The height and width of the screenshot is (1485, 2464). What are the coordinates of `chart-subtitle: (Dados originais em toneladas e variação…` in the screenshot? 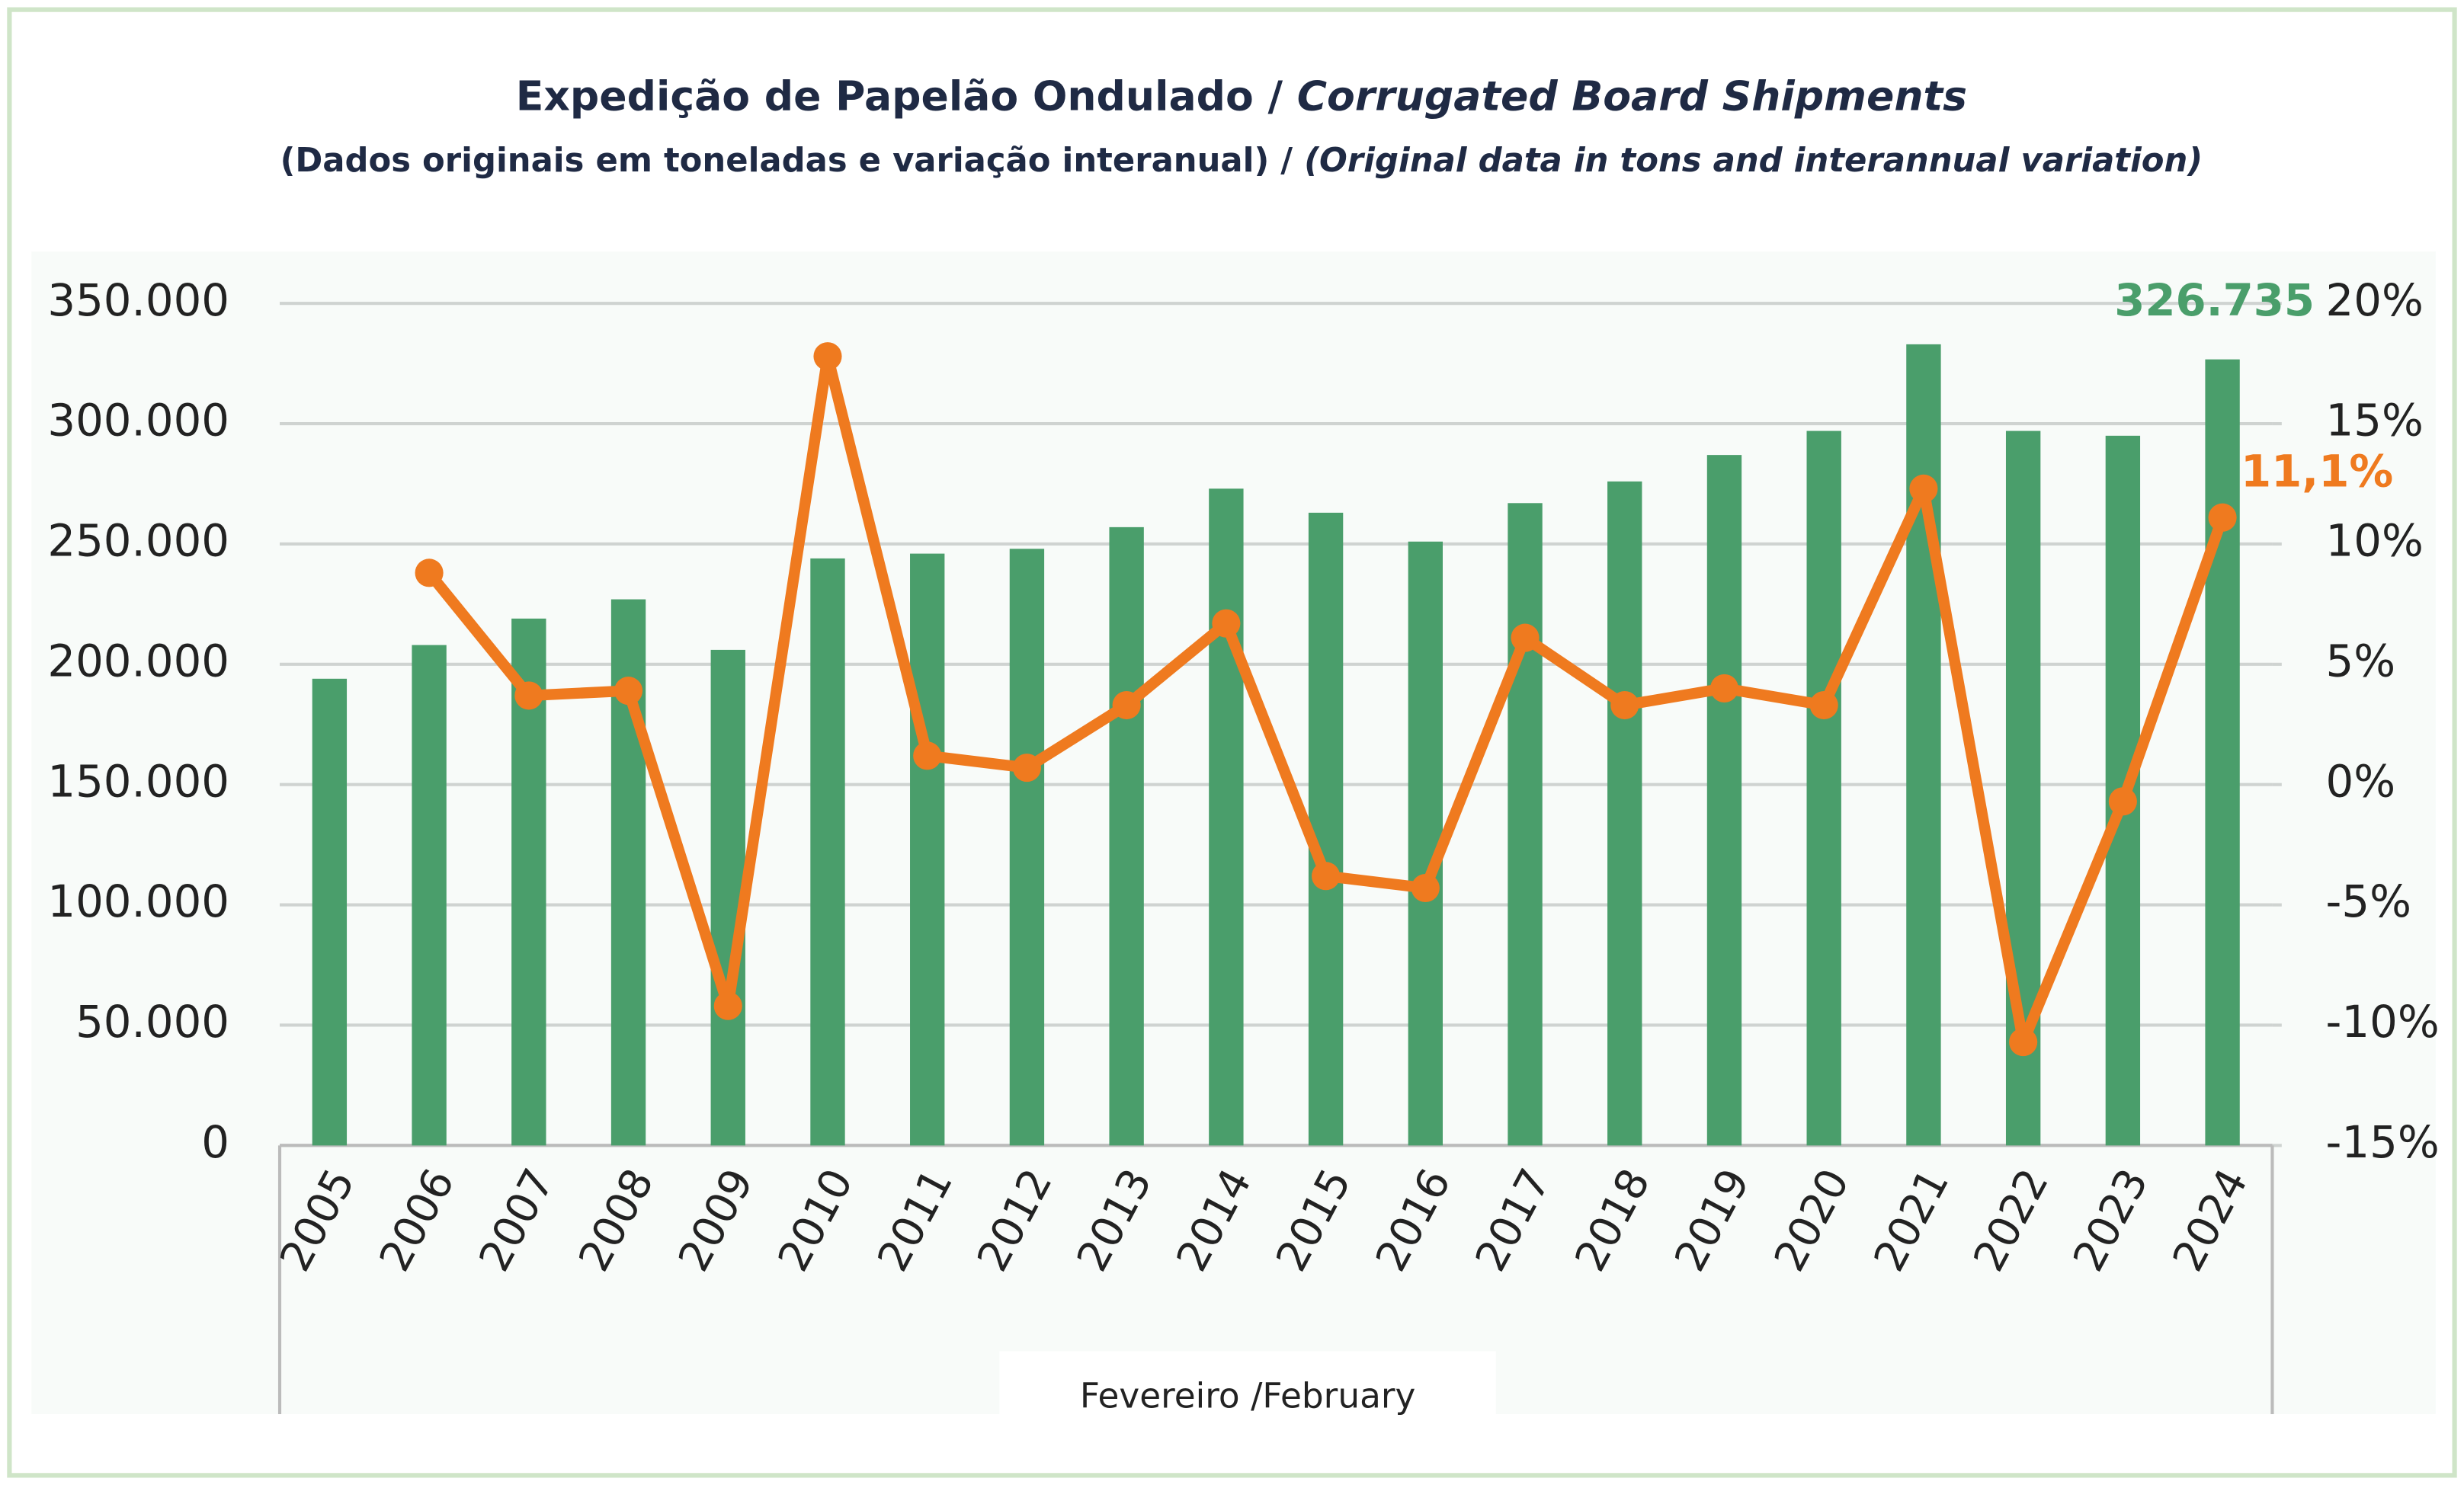 It's located at (1241, 161).